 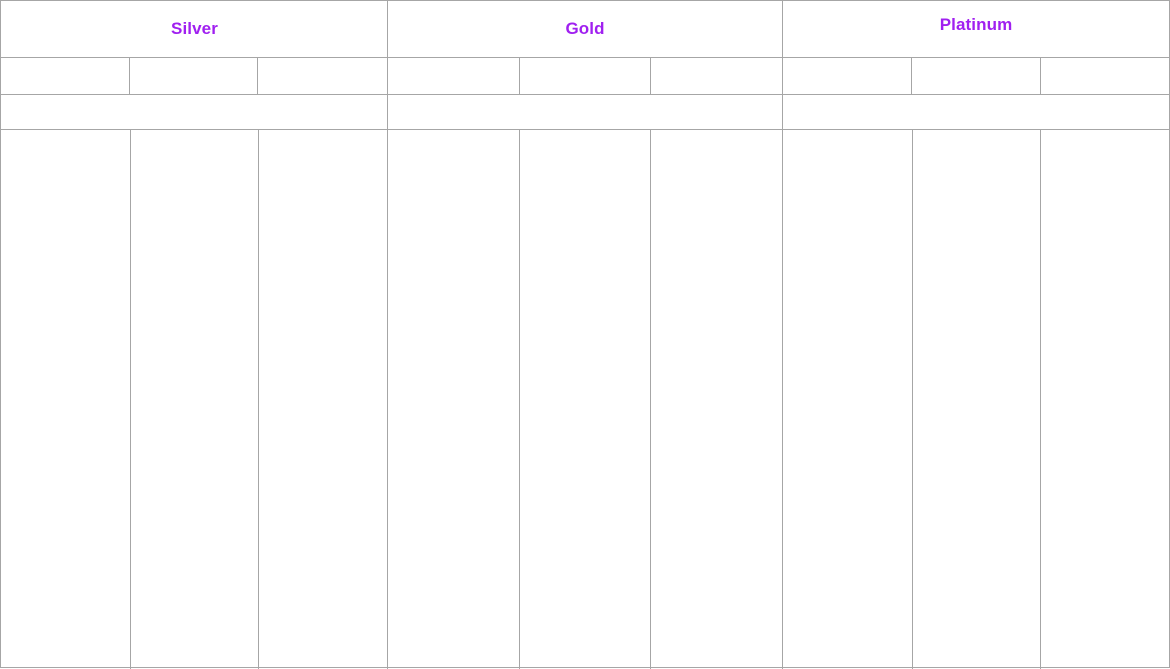 I want to click on tier-divider-silver-gold, so click(x=387, y=335).